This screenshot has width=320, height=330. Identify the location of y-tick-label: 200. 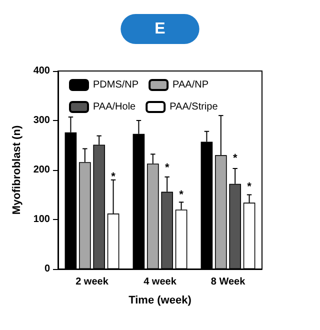
(41, 170).